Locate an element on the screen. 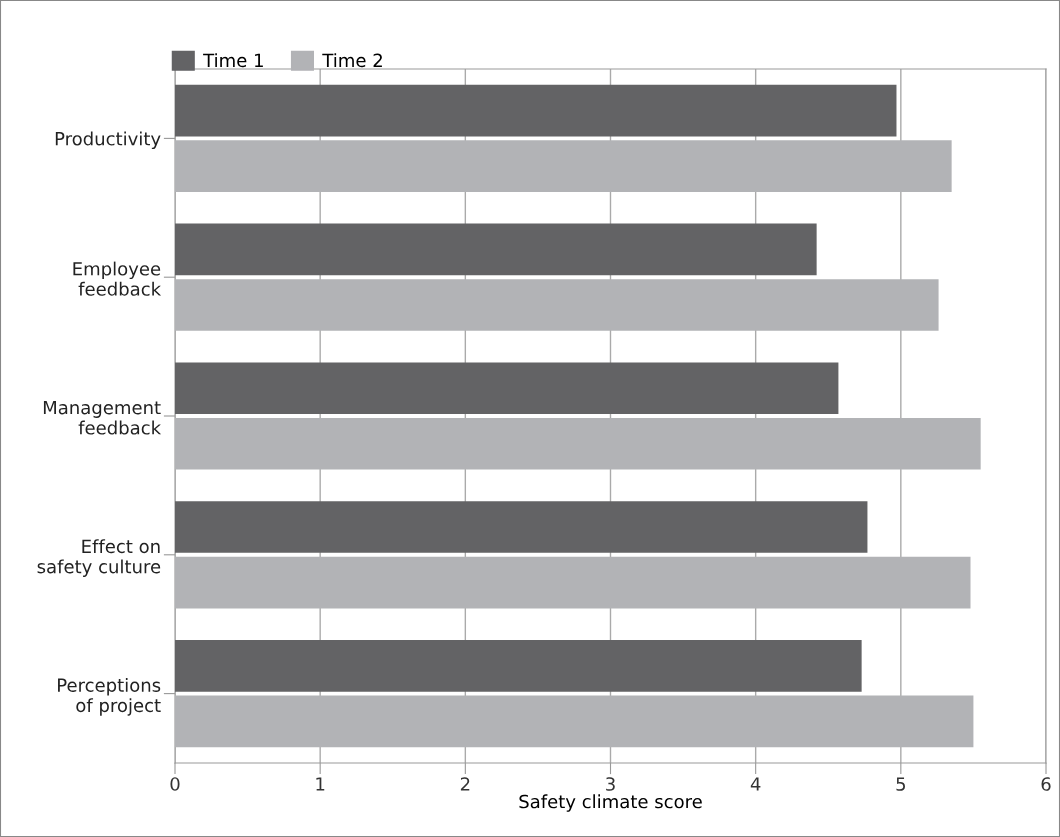 The image size is (1060, 837). y-tick-label: Productivity is located at coordinates (108, 140).